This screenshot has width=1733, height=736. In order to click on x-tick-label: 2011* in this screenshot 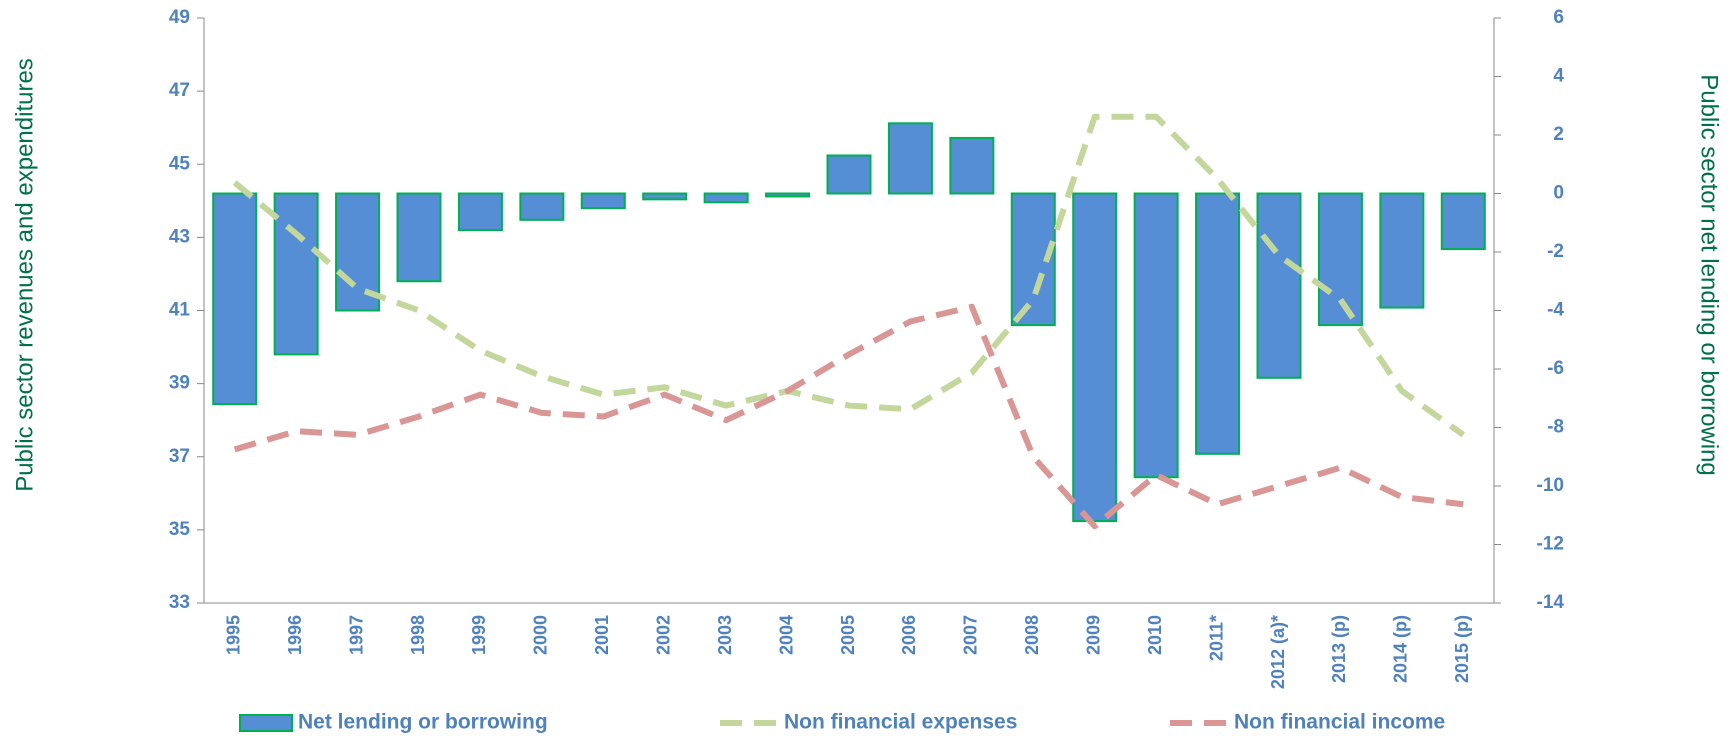, I will do `click(1216, 638)`.